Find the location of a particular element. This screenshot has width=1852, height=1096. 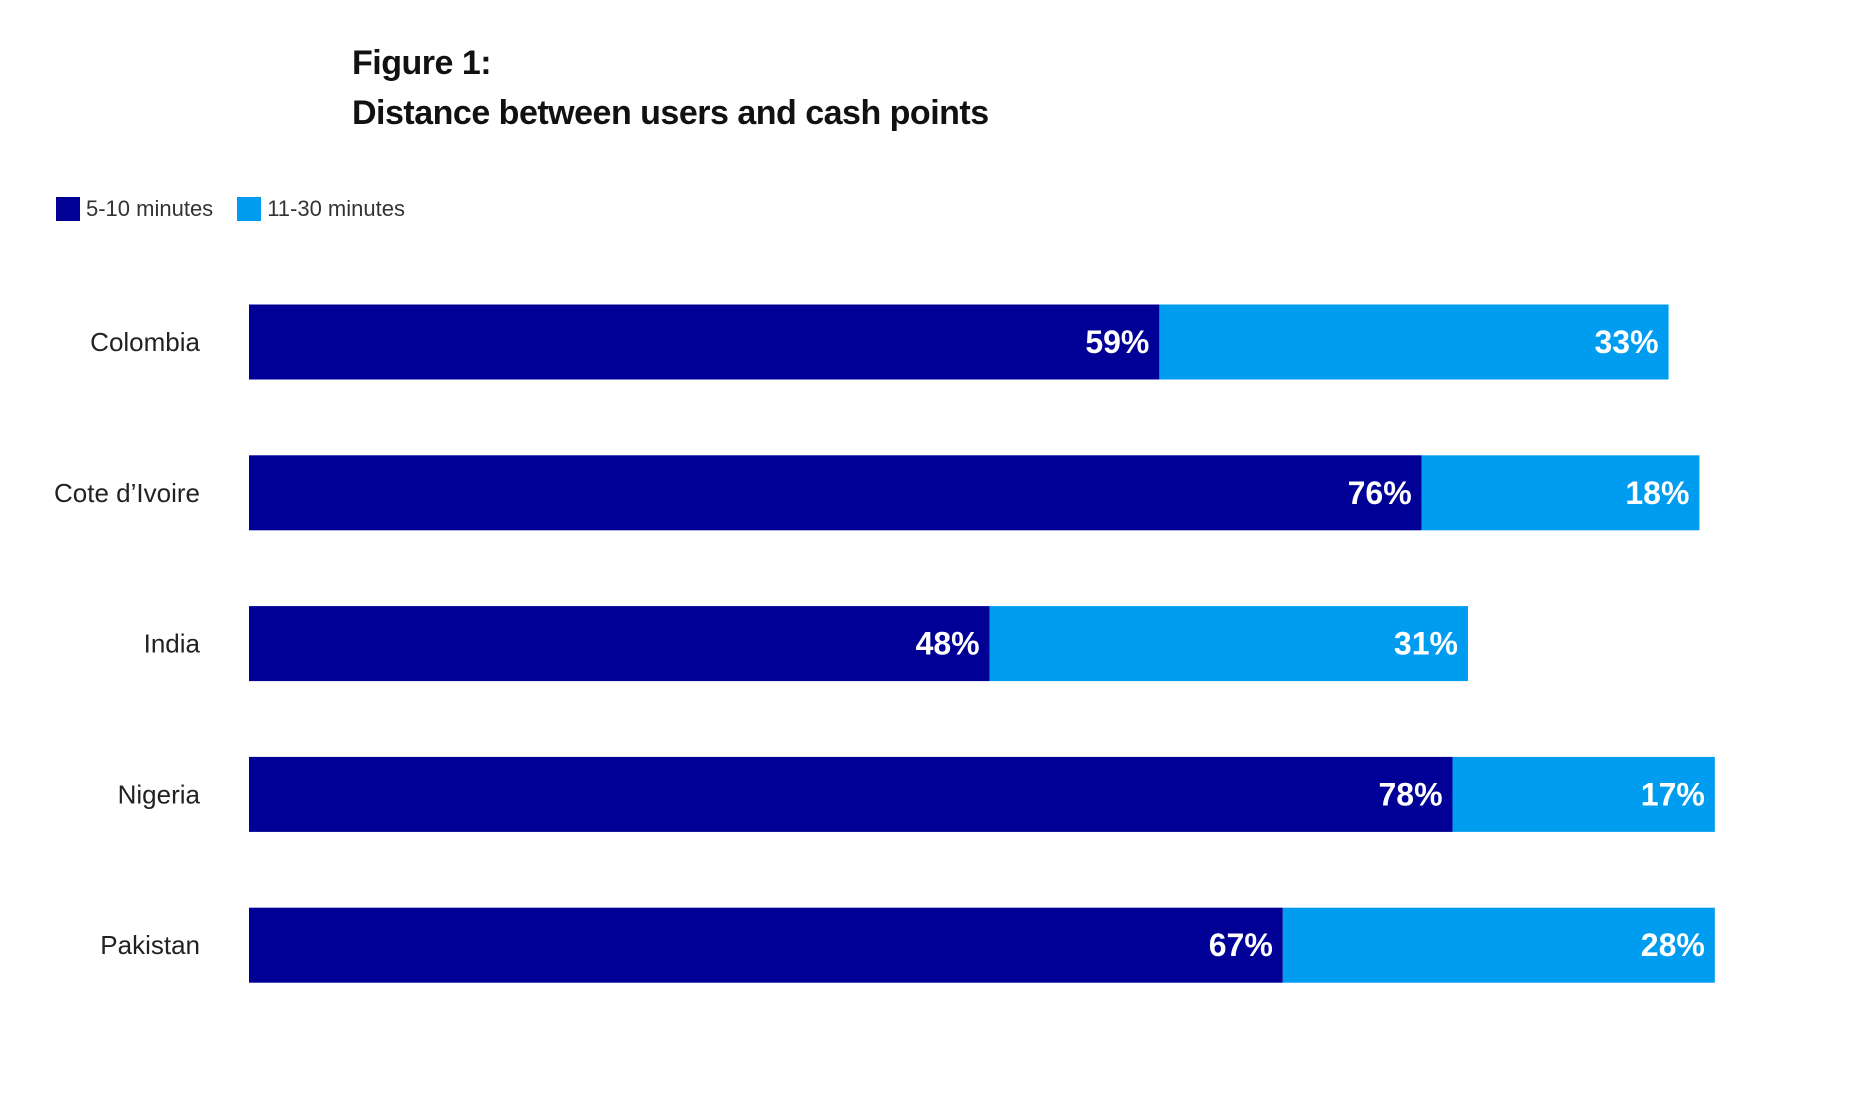

category-label: Colombia is located at coordinates (145, 342).